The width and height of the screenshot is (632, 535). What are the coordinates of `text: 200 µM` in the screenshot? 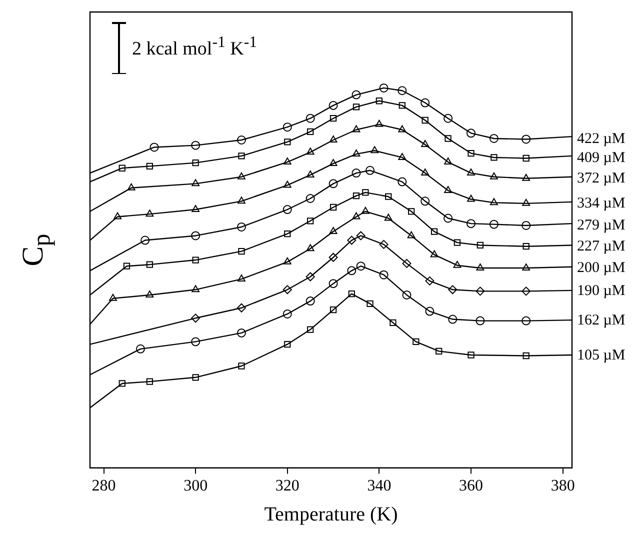 It's located at (601, 268).